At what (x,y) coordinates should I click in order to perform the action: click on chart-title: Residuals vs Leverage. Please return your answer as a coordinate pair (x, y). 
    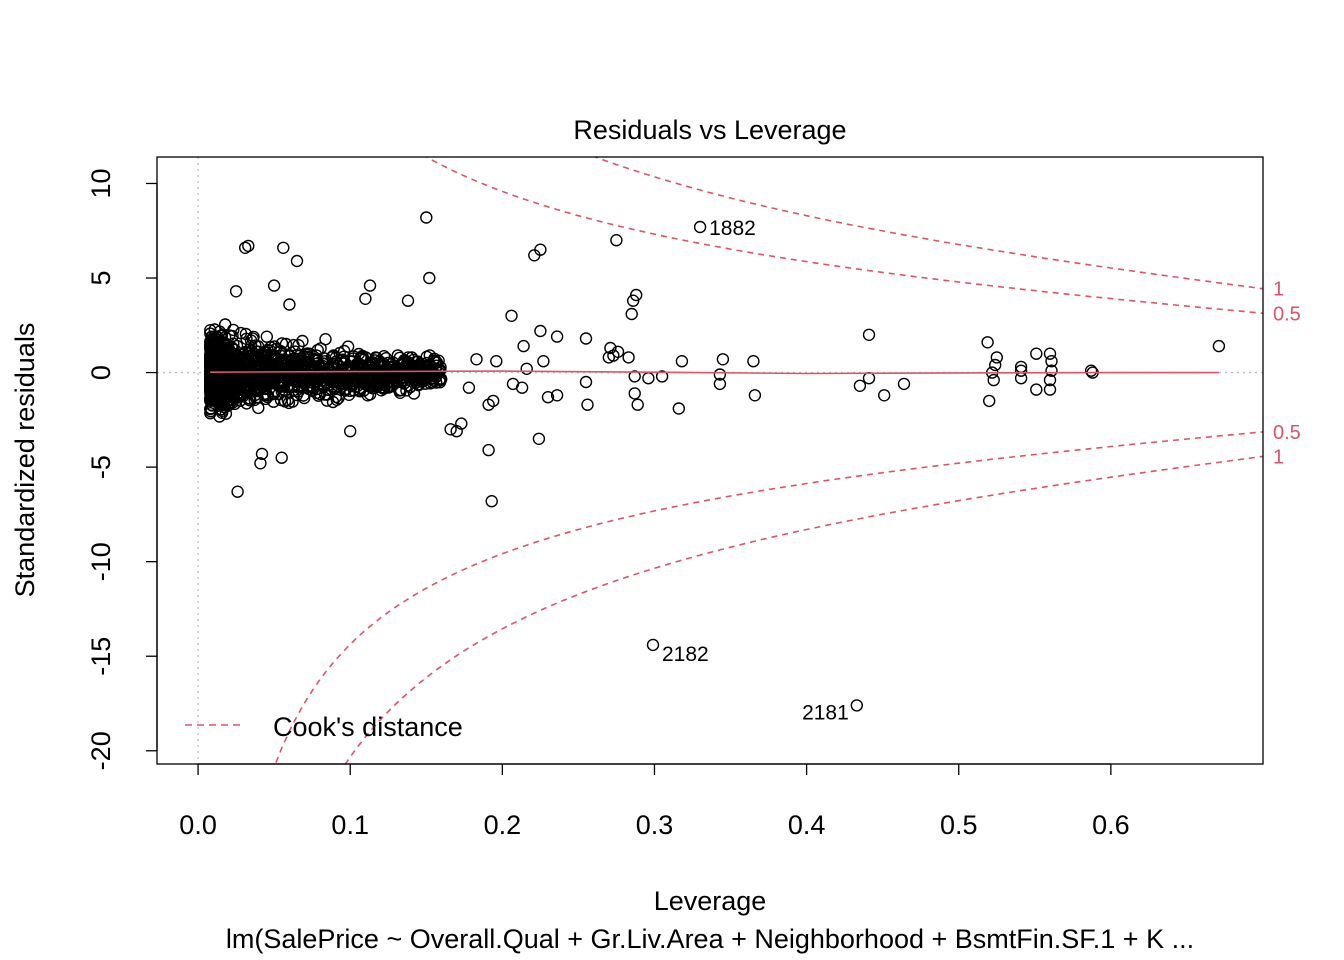
    Looking at the image, I should click on (709, 130).